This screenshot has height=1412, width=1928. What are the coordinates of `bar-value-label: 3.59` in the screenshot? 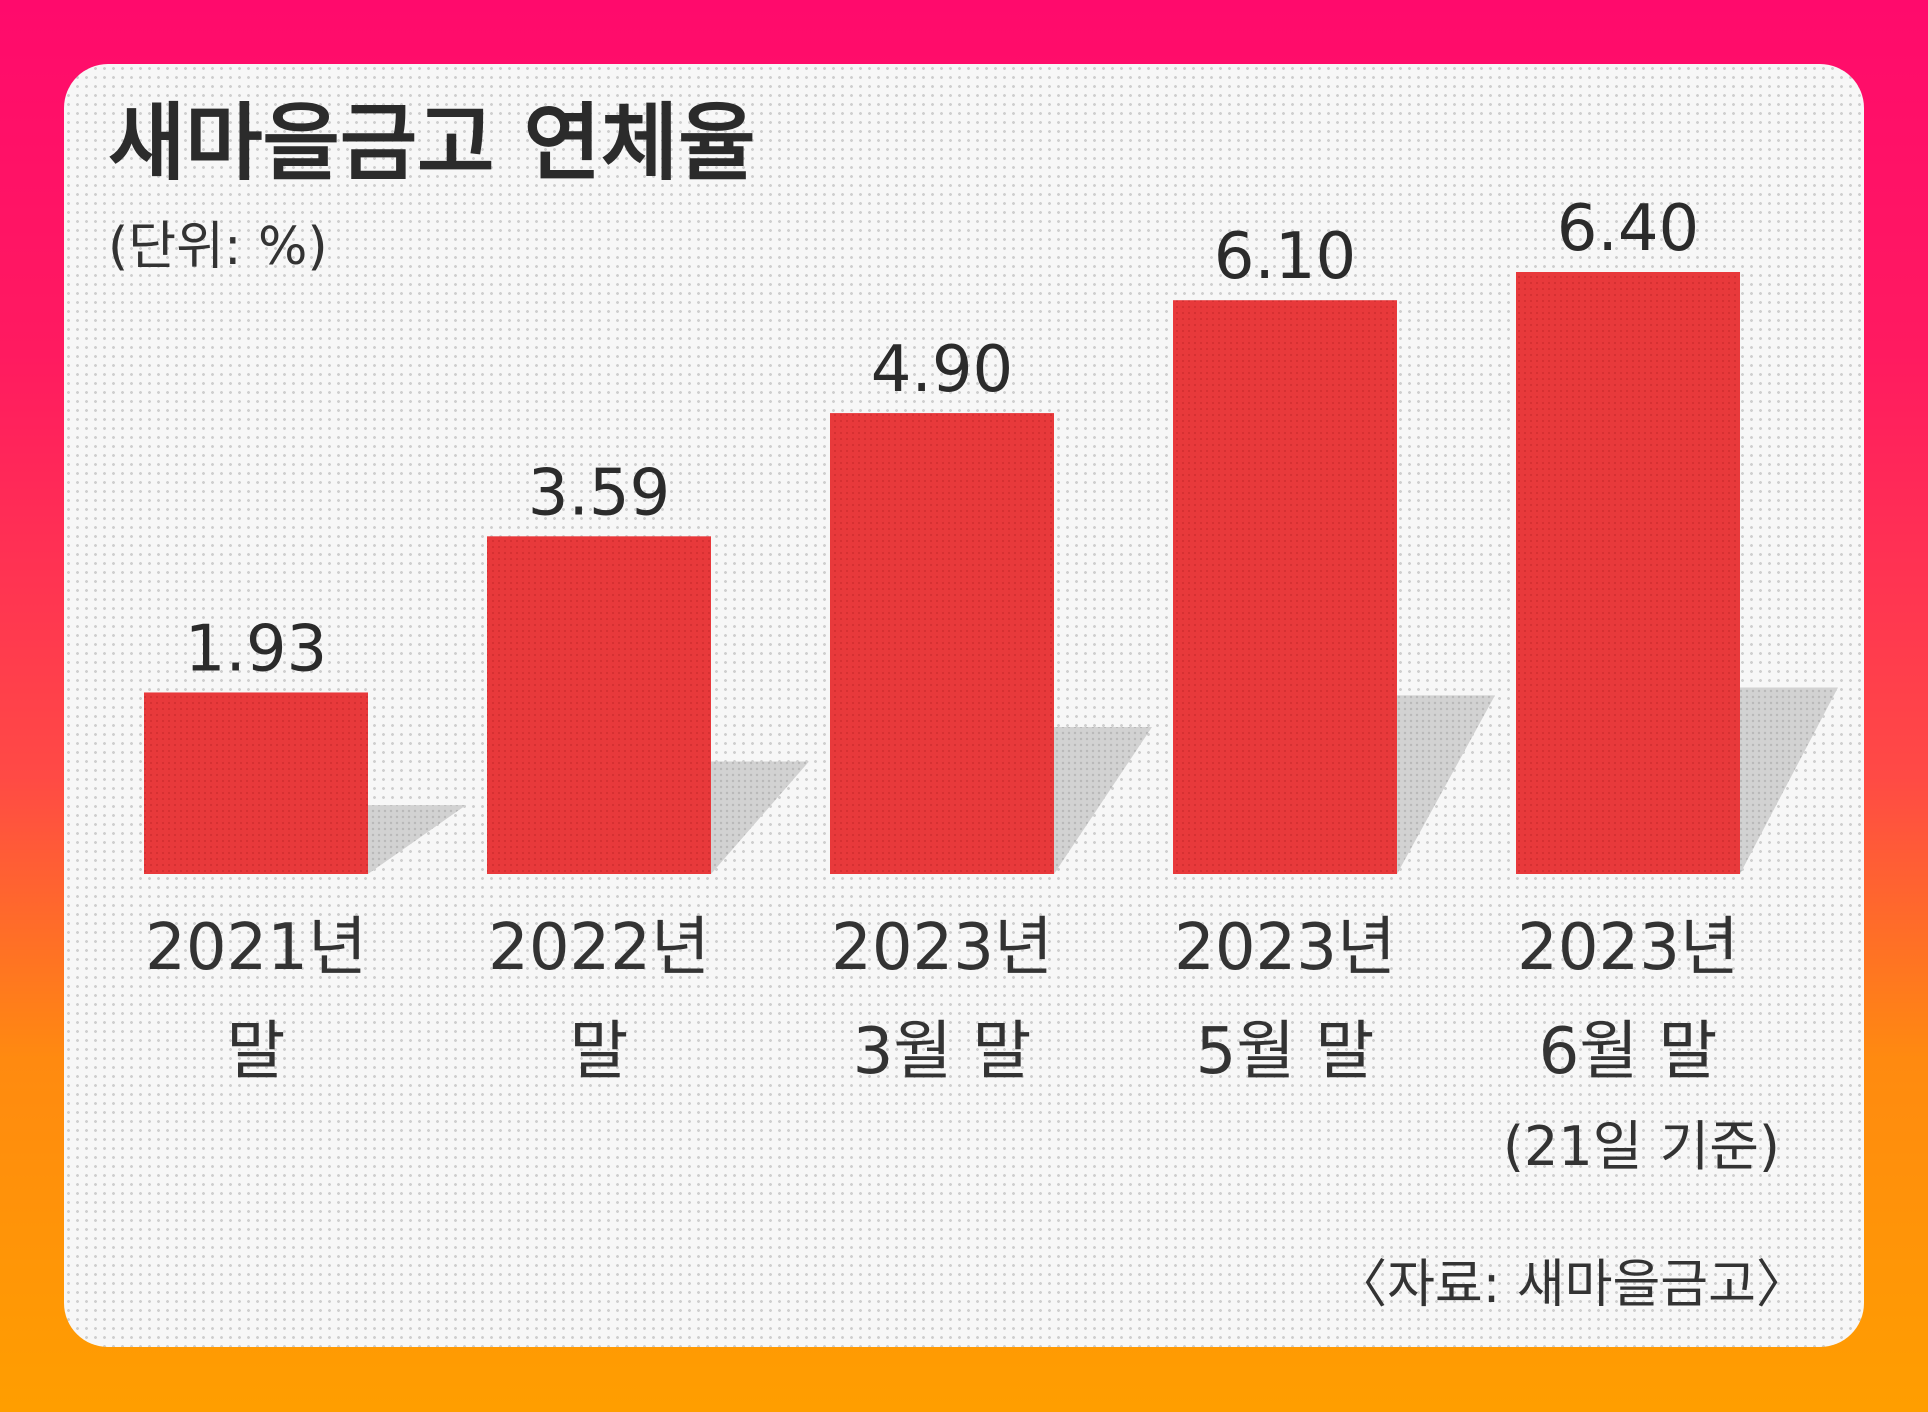 It's located at (599, 493).